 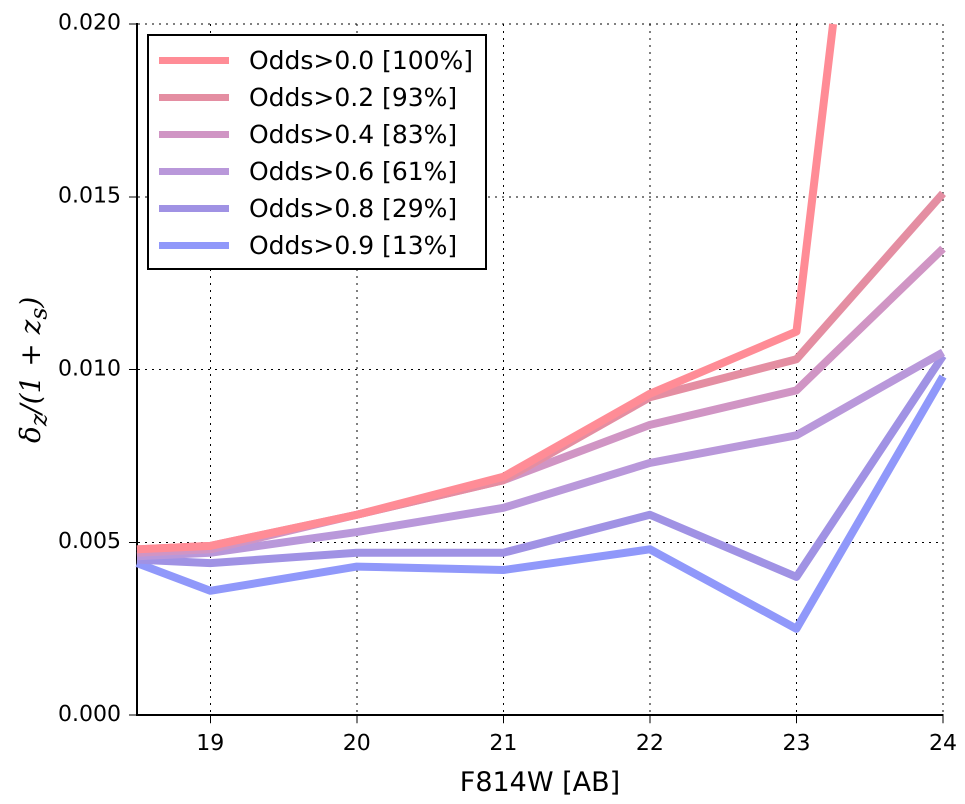 What do you see at coordinates (943, 743) in the screenshot?
I see `x-tick-label: 24` at bounding box center [943, 743].